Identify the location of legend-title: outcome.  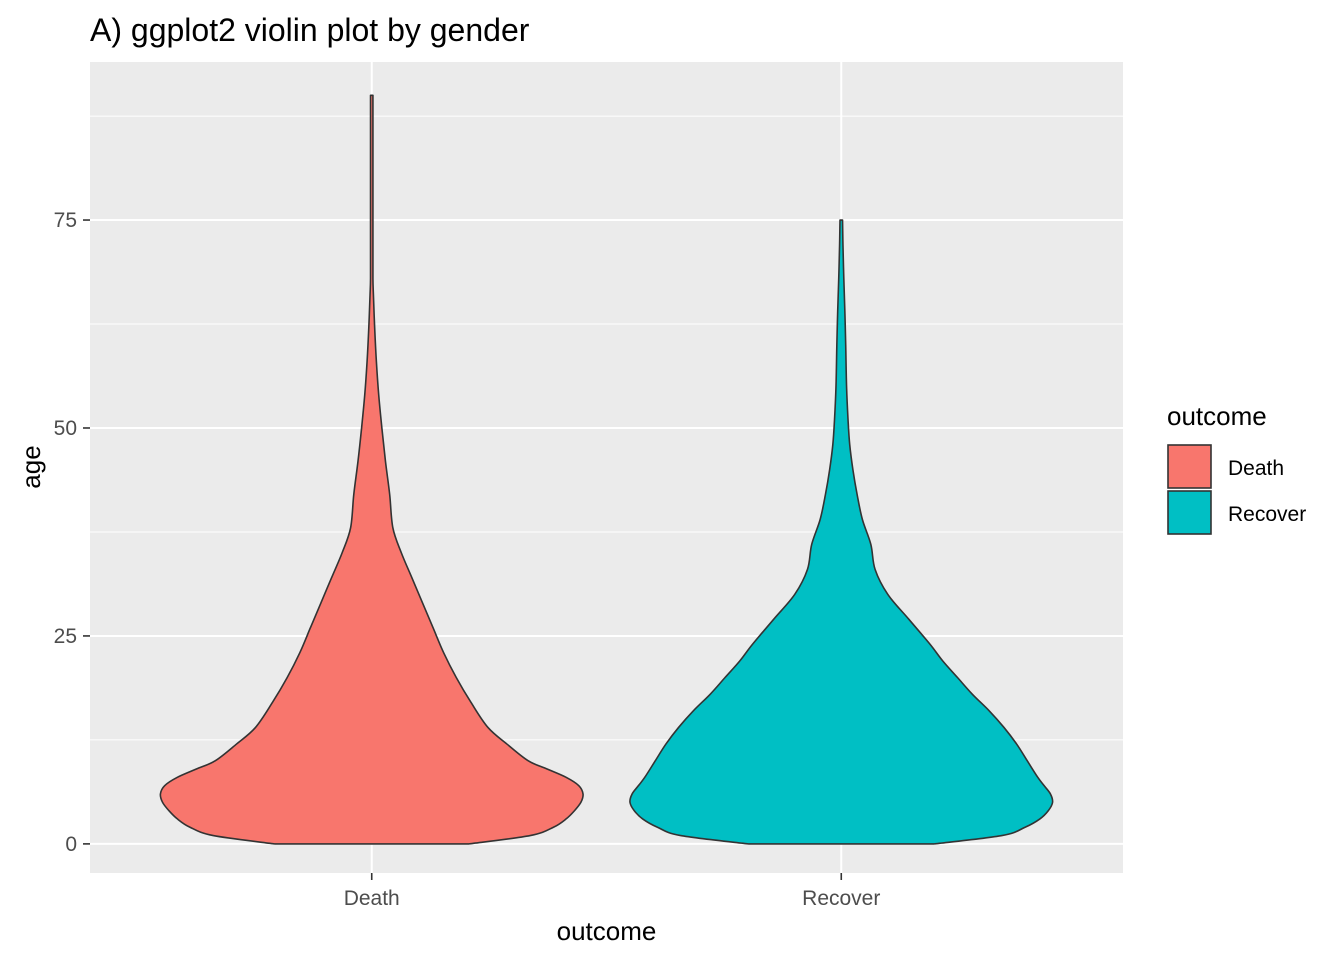
(1217, 416).